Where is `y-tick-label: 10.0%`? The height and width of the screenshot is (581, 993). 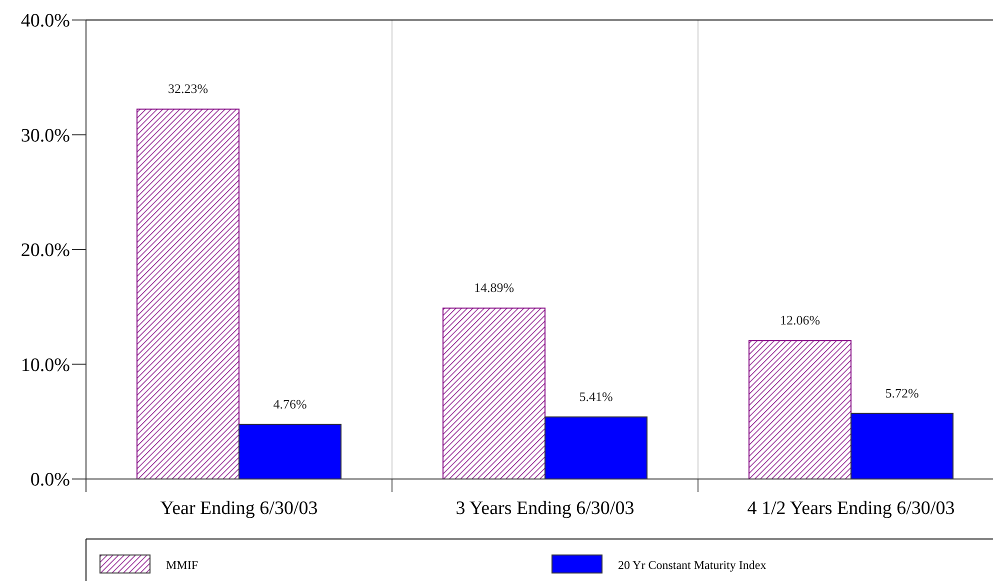 y-tick-label: 10.0% is located at coordinates (45, 365).